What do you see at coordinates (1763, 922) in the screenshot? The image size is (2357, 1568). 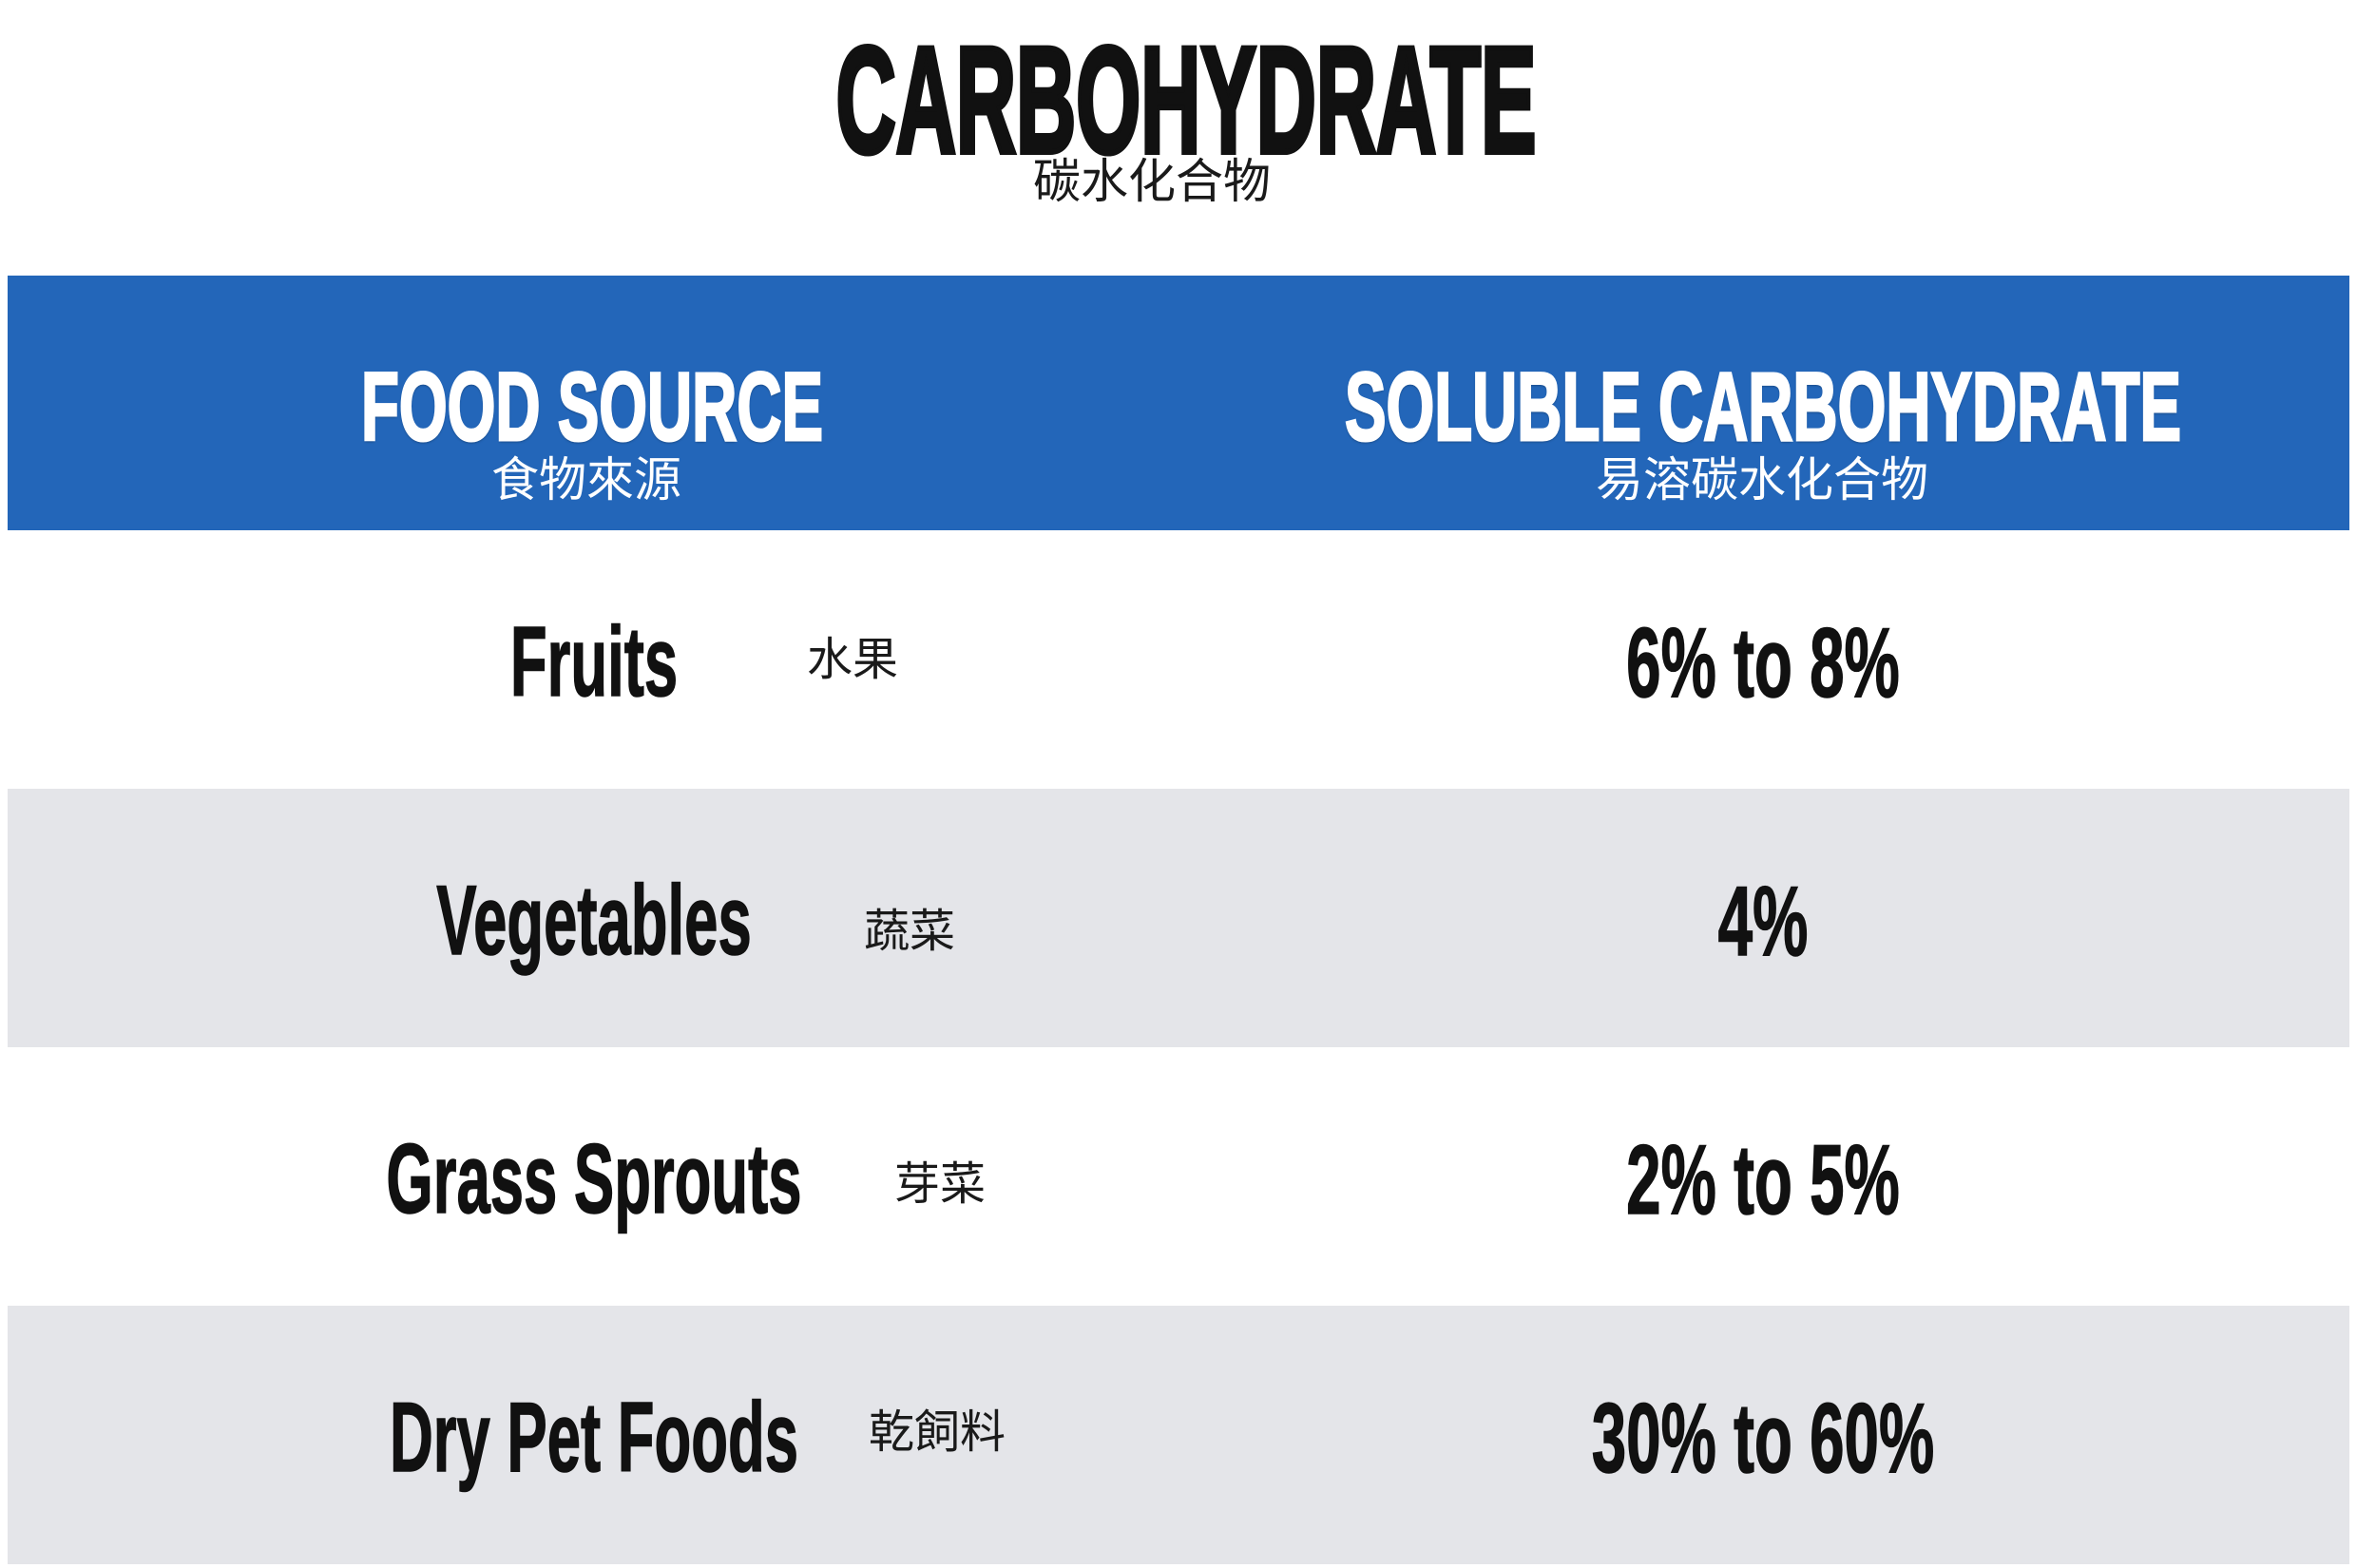 I see `carbohydrate-value: 4%` at bounding box center [1763, 922].